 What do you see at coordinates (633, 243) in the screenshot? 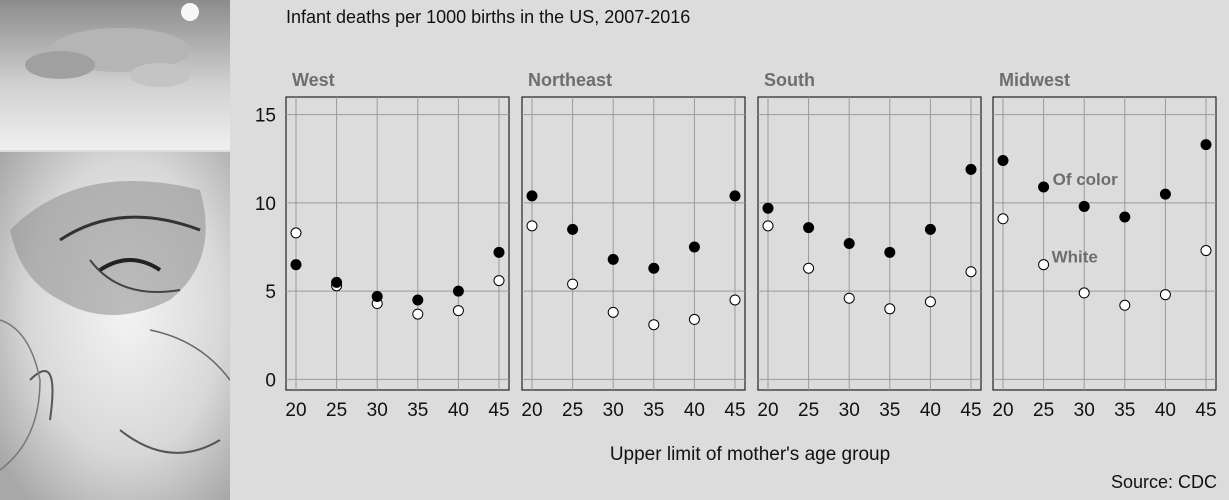
I see `panel-frame-northeast` at bounding box center [633, 243].